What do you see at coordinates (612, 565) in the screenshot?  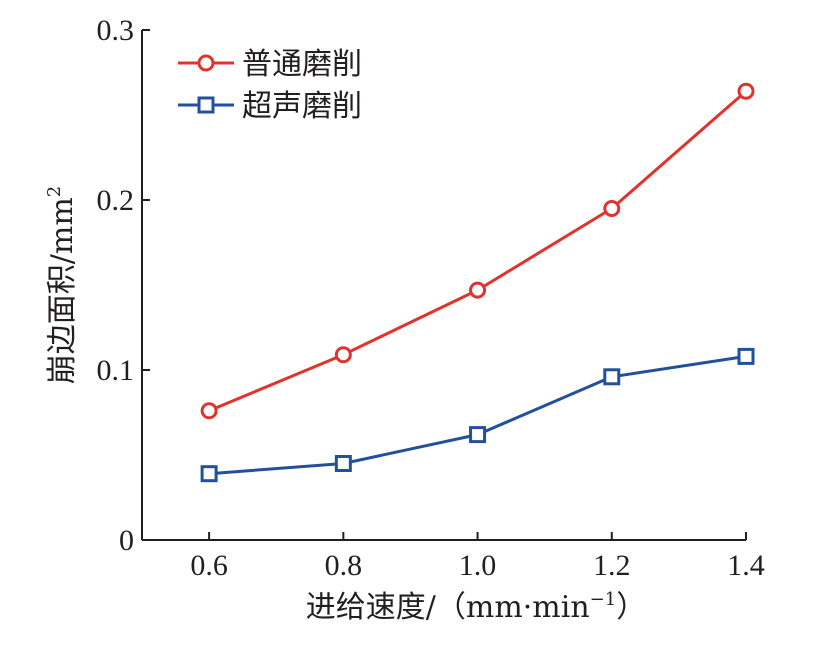 I see `x-tick-label: 1.2` at bounding box center [612, 565].